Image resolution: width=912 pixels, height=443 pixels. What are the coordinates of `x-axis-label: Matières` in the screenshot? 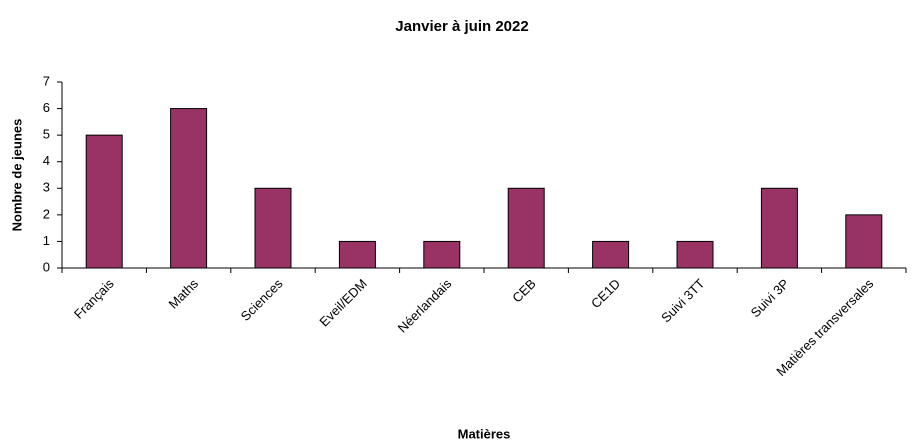 It's located at (484, 433).